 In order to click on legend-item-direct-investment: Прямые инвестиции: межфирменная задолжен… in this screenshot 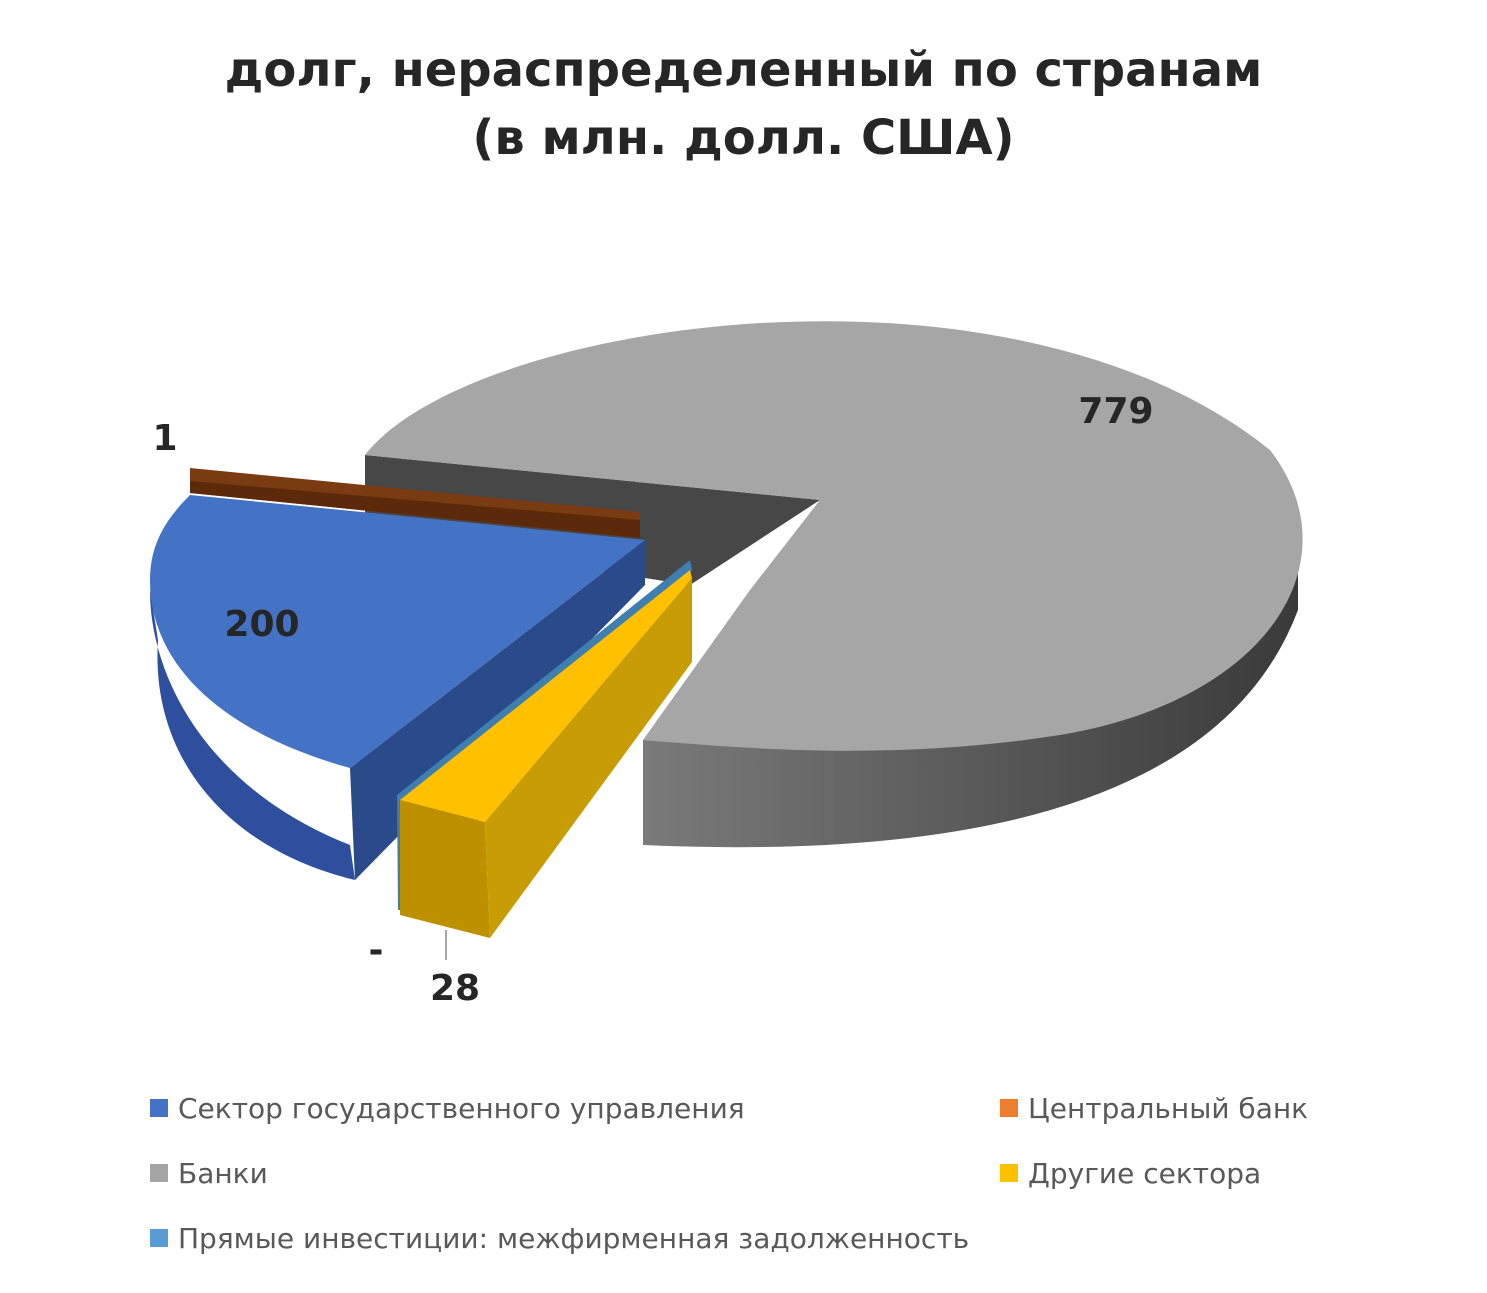, I will do `click(750, 1238)`.